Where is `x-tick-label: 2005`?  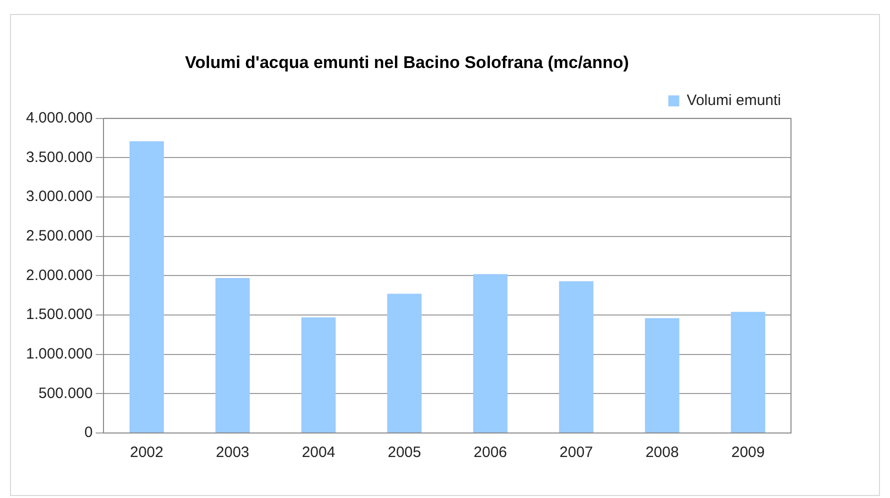
x-tick-label: 2005 is located at coordinates (405, 453).